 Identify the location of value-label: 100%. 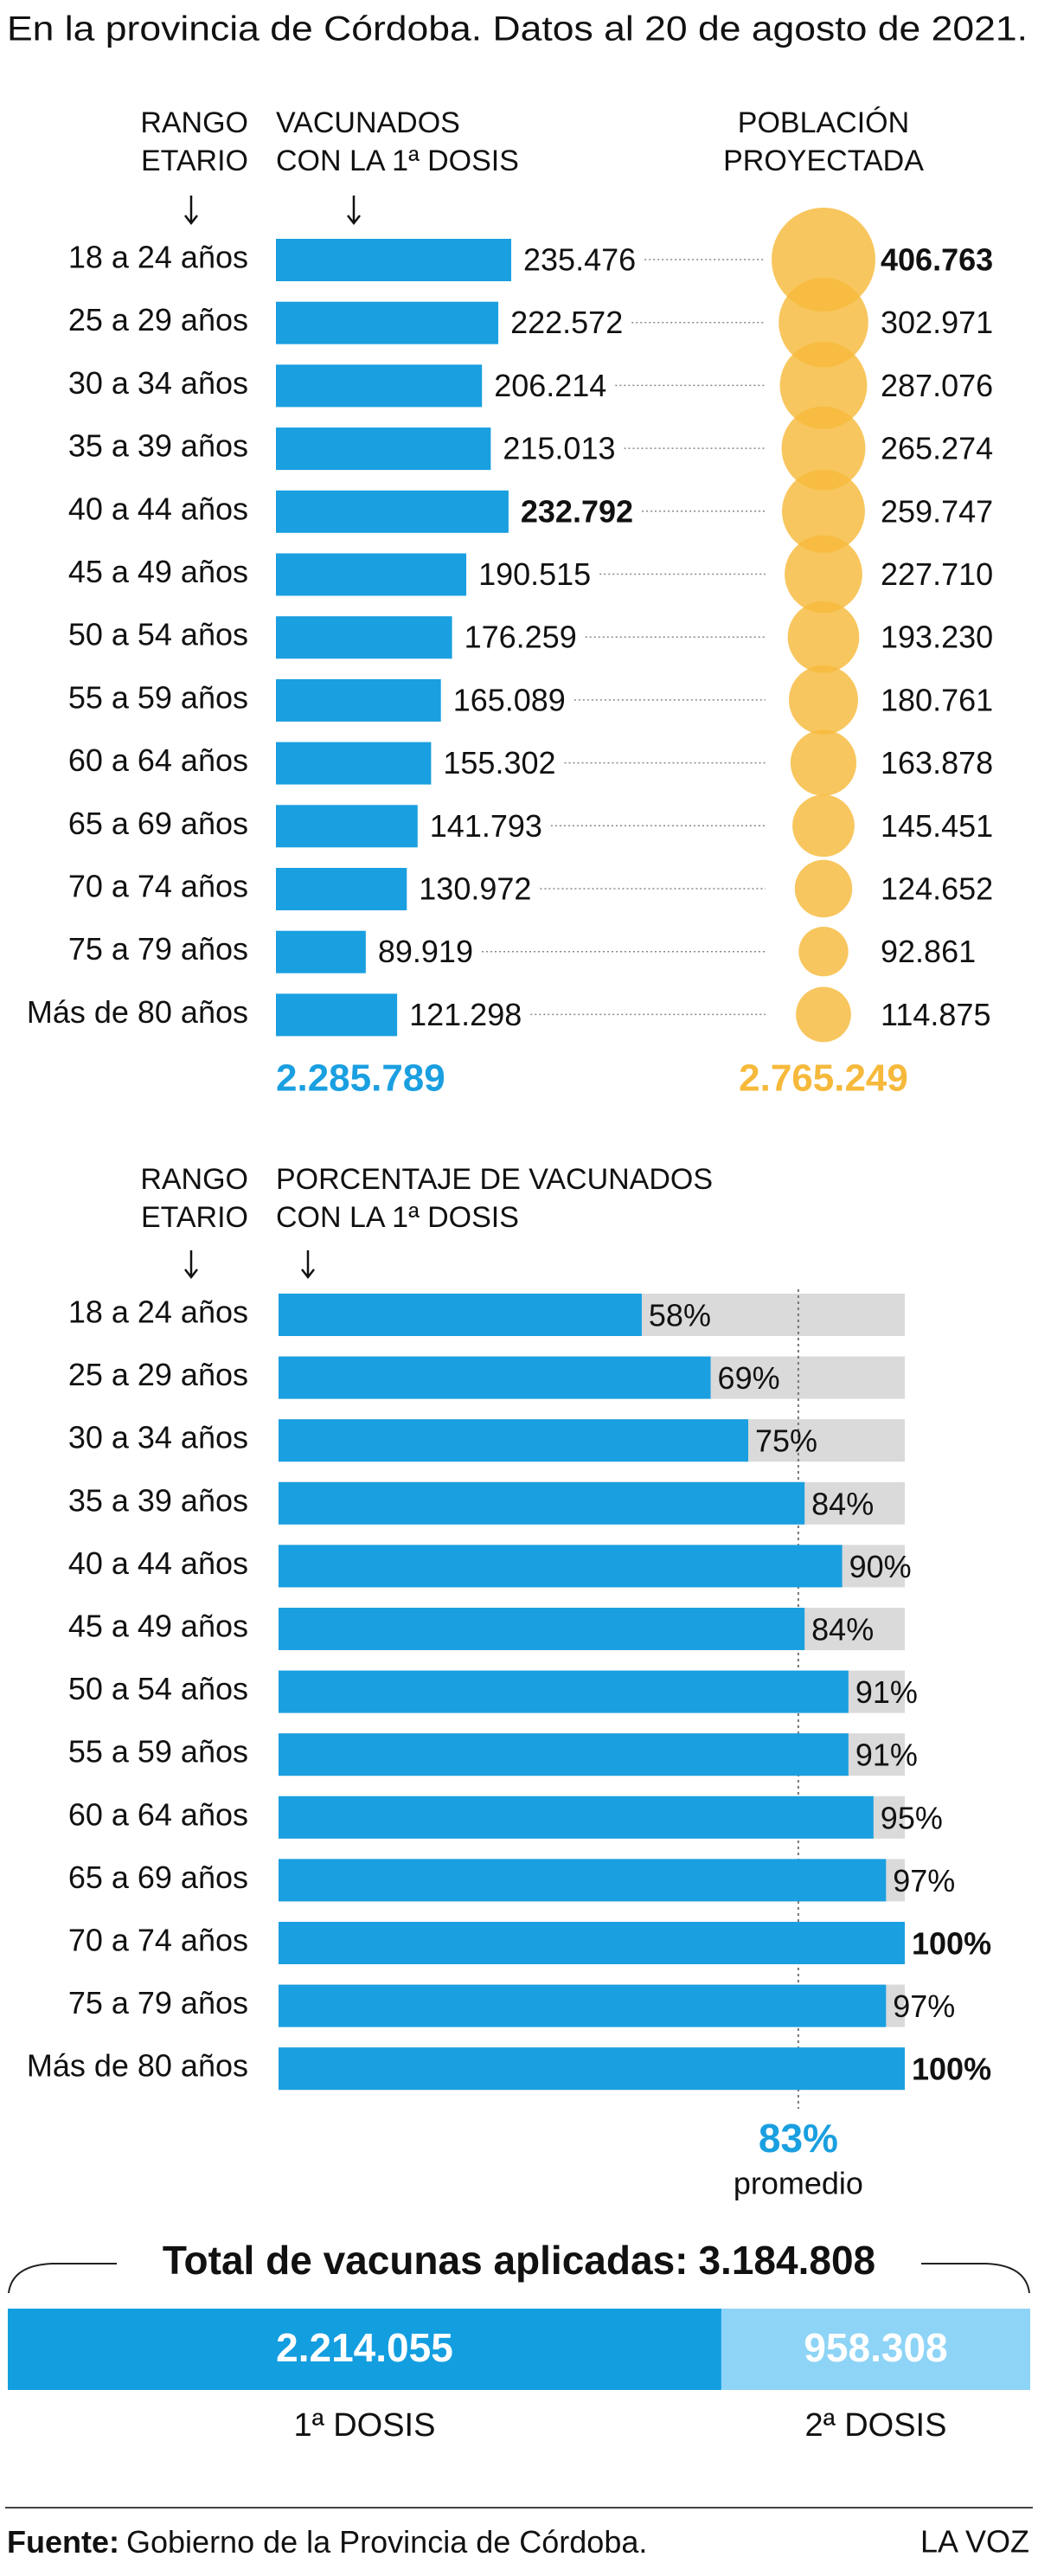
(951, 2070).